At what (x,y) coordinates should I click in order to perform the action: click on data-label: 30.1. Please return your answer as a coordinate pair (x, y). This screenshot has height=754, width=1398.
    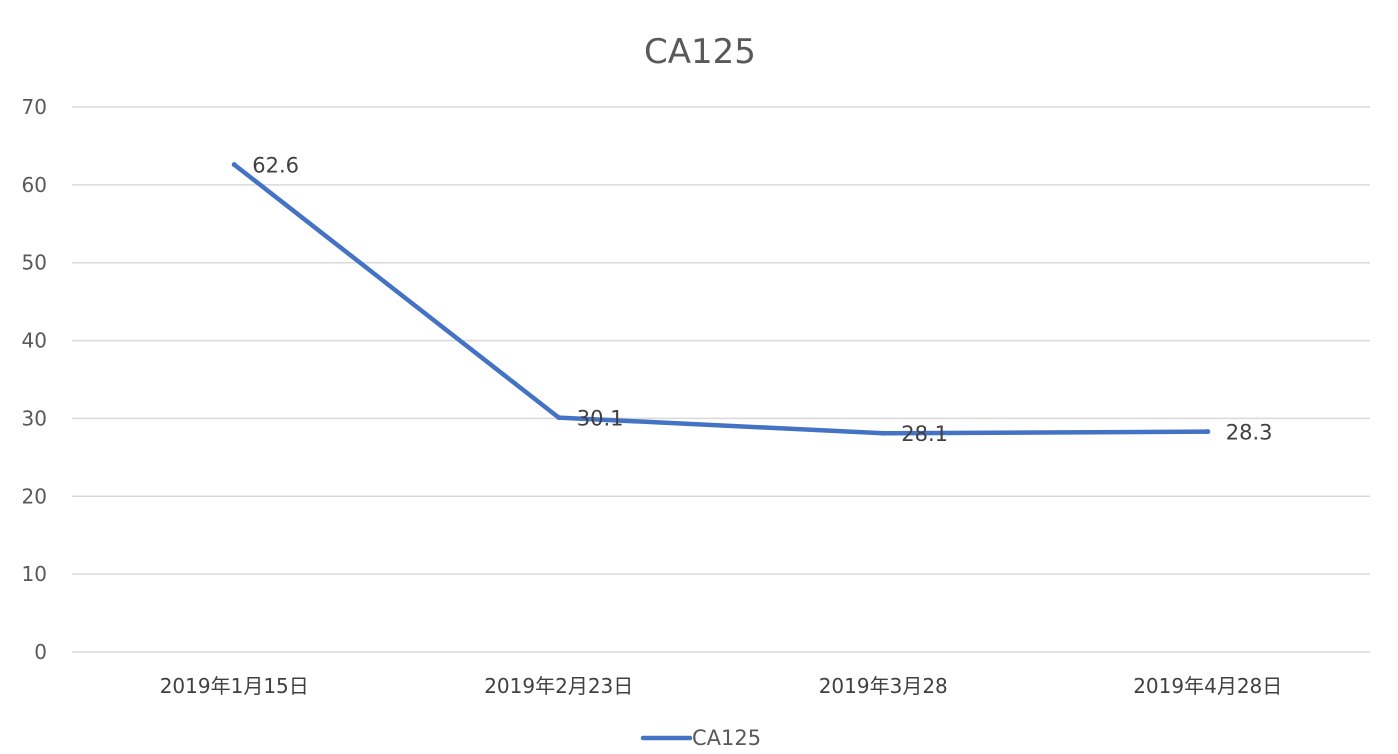
    Looking at the image, I should click on (600, 419).